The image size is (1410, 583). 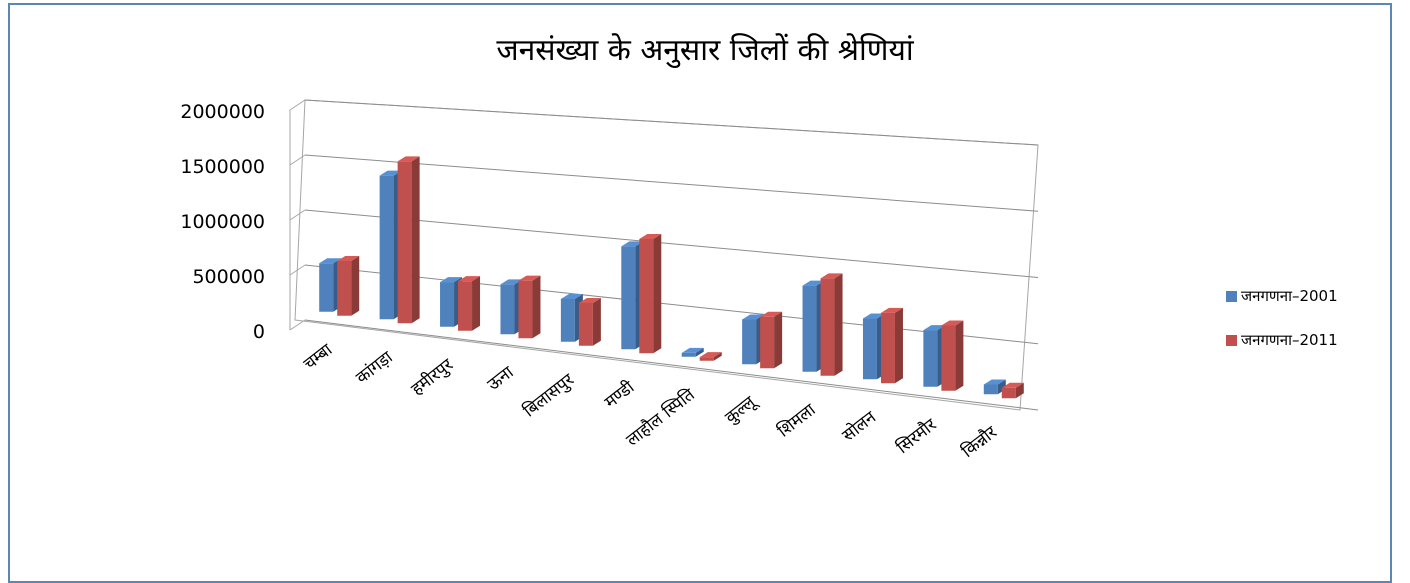 I want to click on y-tick-label: 0, so click(x=259, y=332).